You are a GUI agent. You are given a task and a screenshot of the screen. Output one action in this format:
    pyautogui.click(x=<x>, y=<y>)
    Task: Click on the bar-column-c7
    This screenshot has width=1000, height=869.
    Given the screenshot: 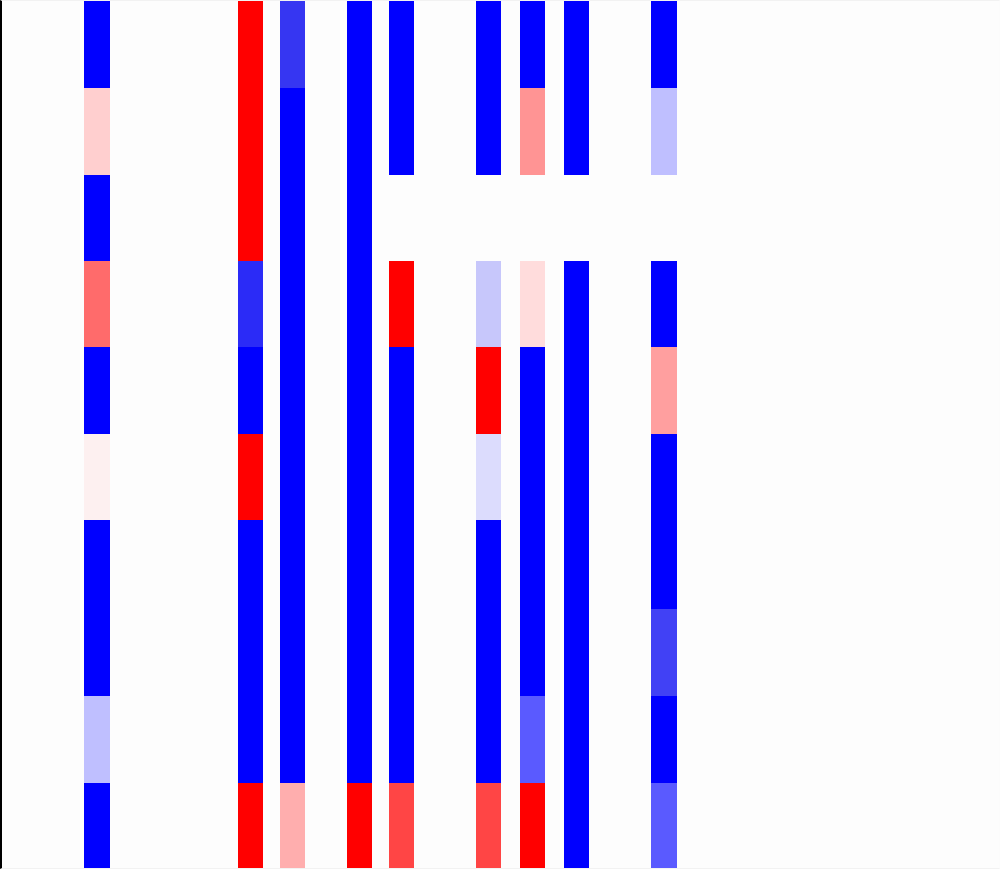 What is the action you would take?
    pyautogui.click(x=532, y=434)
    